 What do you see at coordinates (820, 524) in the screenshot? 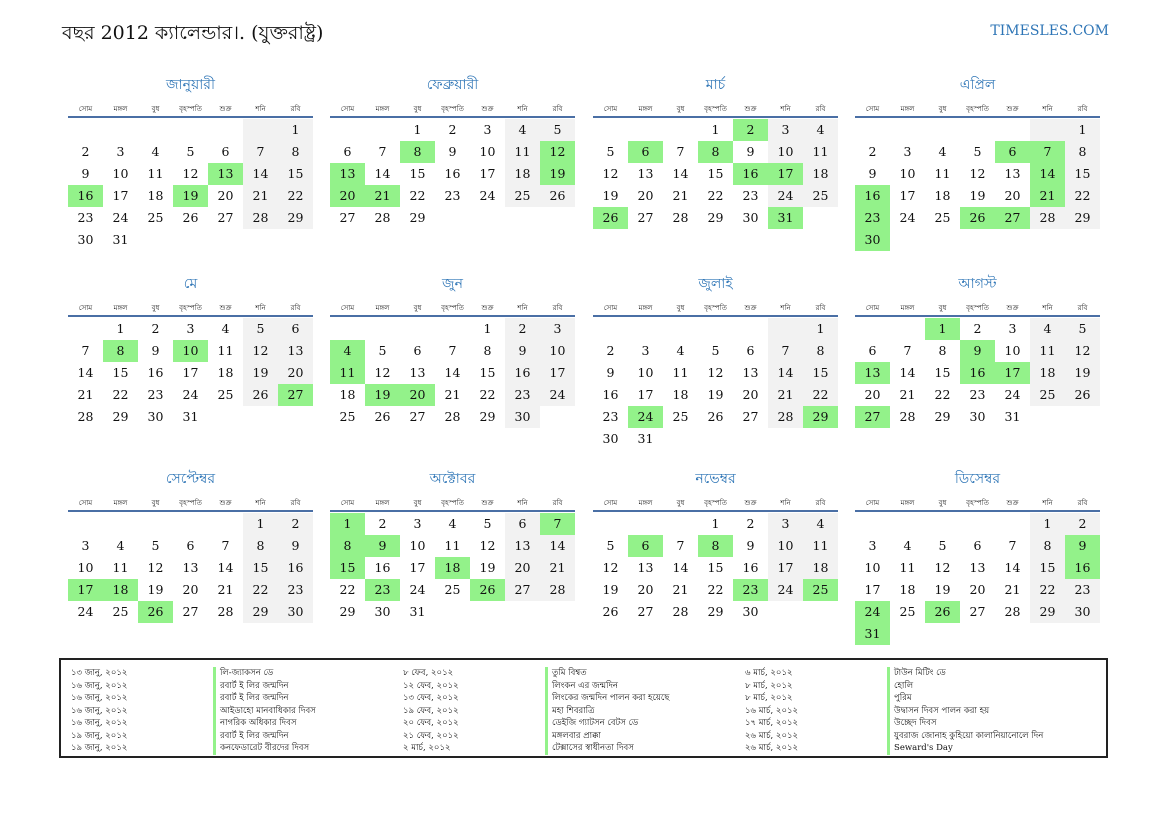
I see `day-cell: 4` at bounding box center [820, 524].